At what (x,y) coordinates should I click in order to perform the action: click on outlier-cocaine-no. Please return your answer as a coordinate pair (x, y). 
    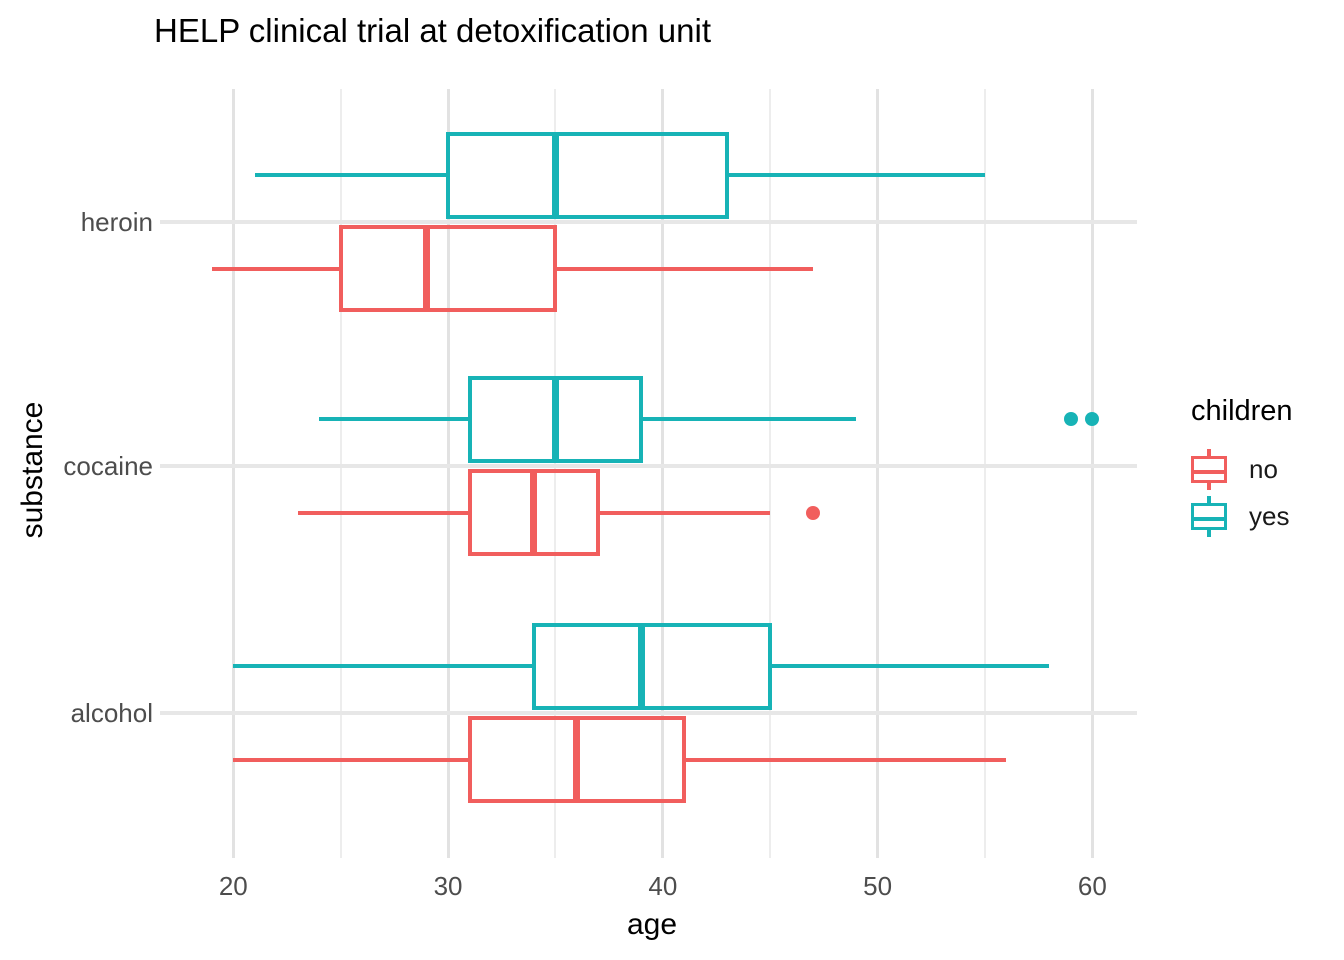
    Looking at the image, I should click on (813, 512).